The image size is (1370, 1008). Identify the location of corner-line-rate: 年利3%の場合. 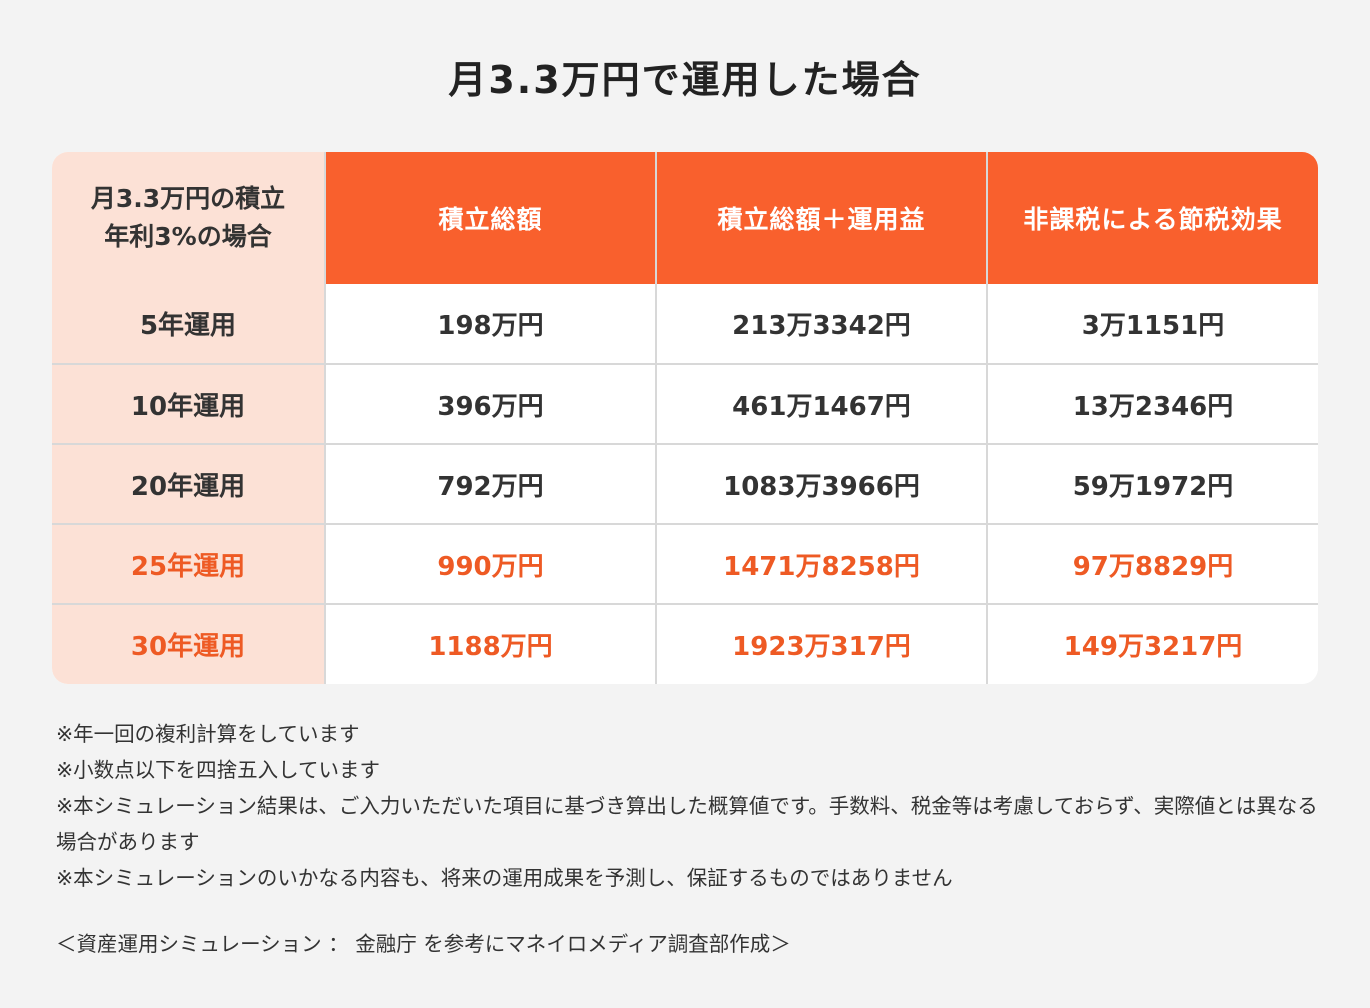
(188, 236).